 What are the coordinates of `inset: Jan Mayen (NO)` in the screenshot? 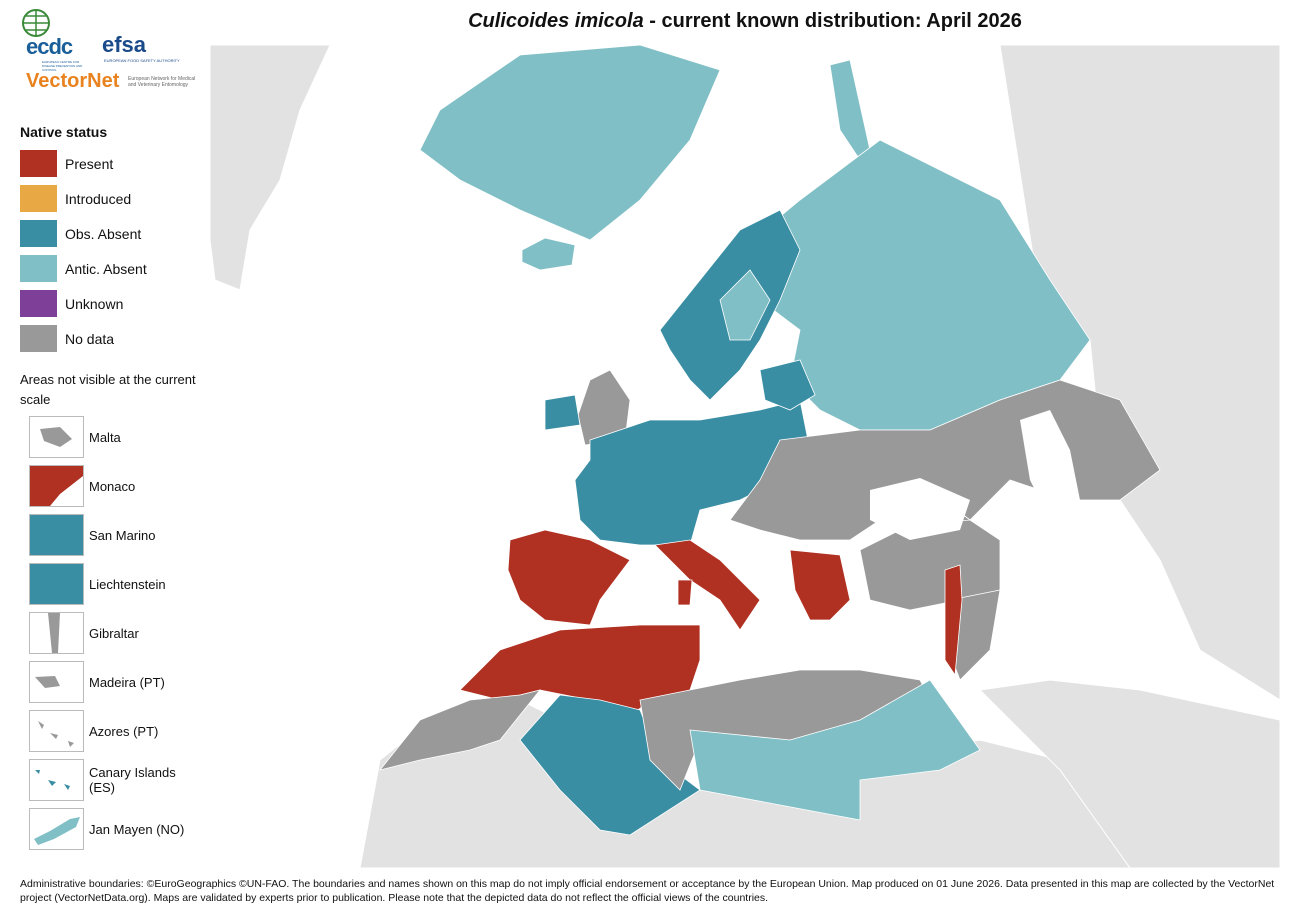 It's located at (109, 829).